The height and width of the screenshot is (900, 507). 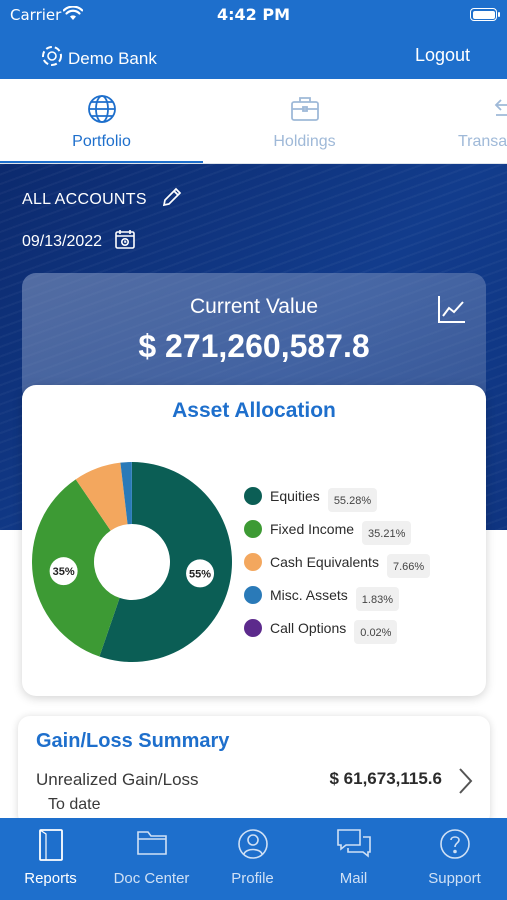 I want to click on calendar-icon, so click(x=125, y=241).